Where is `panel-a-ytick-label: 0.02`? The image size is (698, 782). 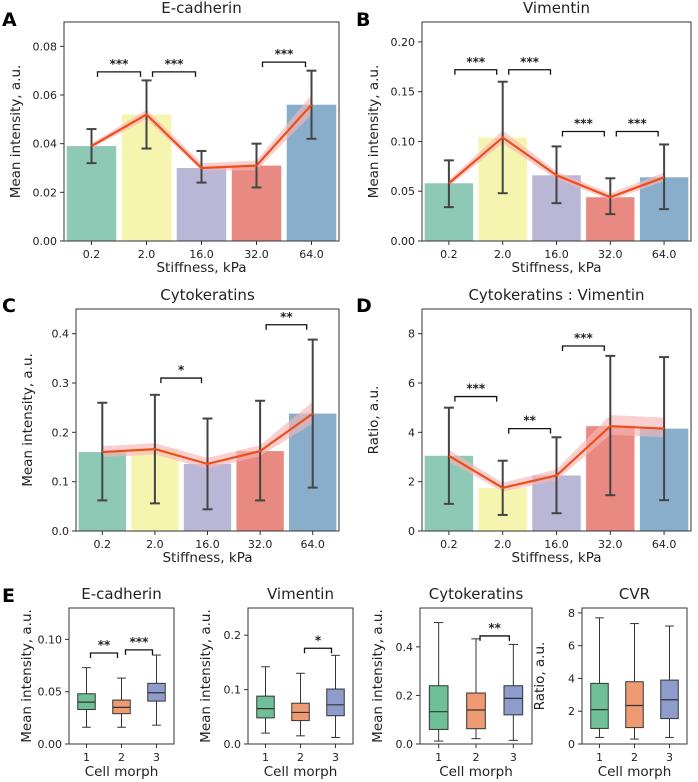 panel-a-ytick-label: 0.02 is located at coordinates (45, 192).